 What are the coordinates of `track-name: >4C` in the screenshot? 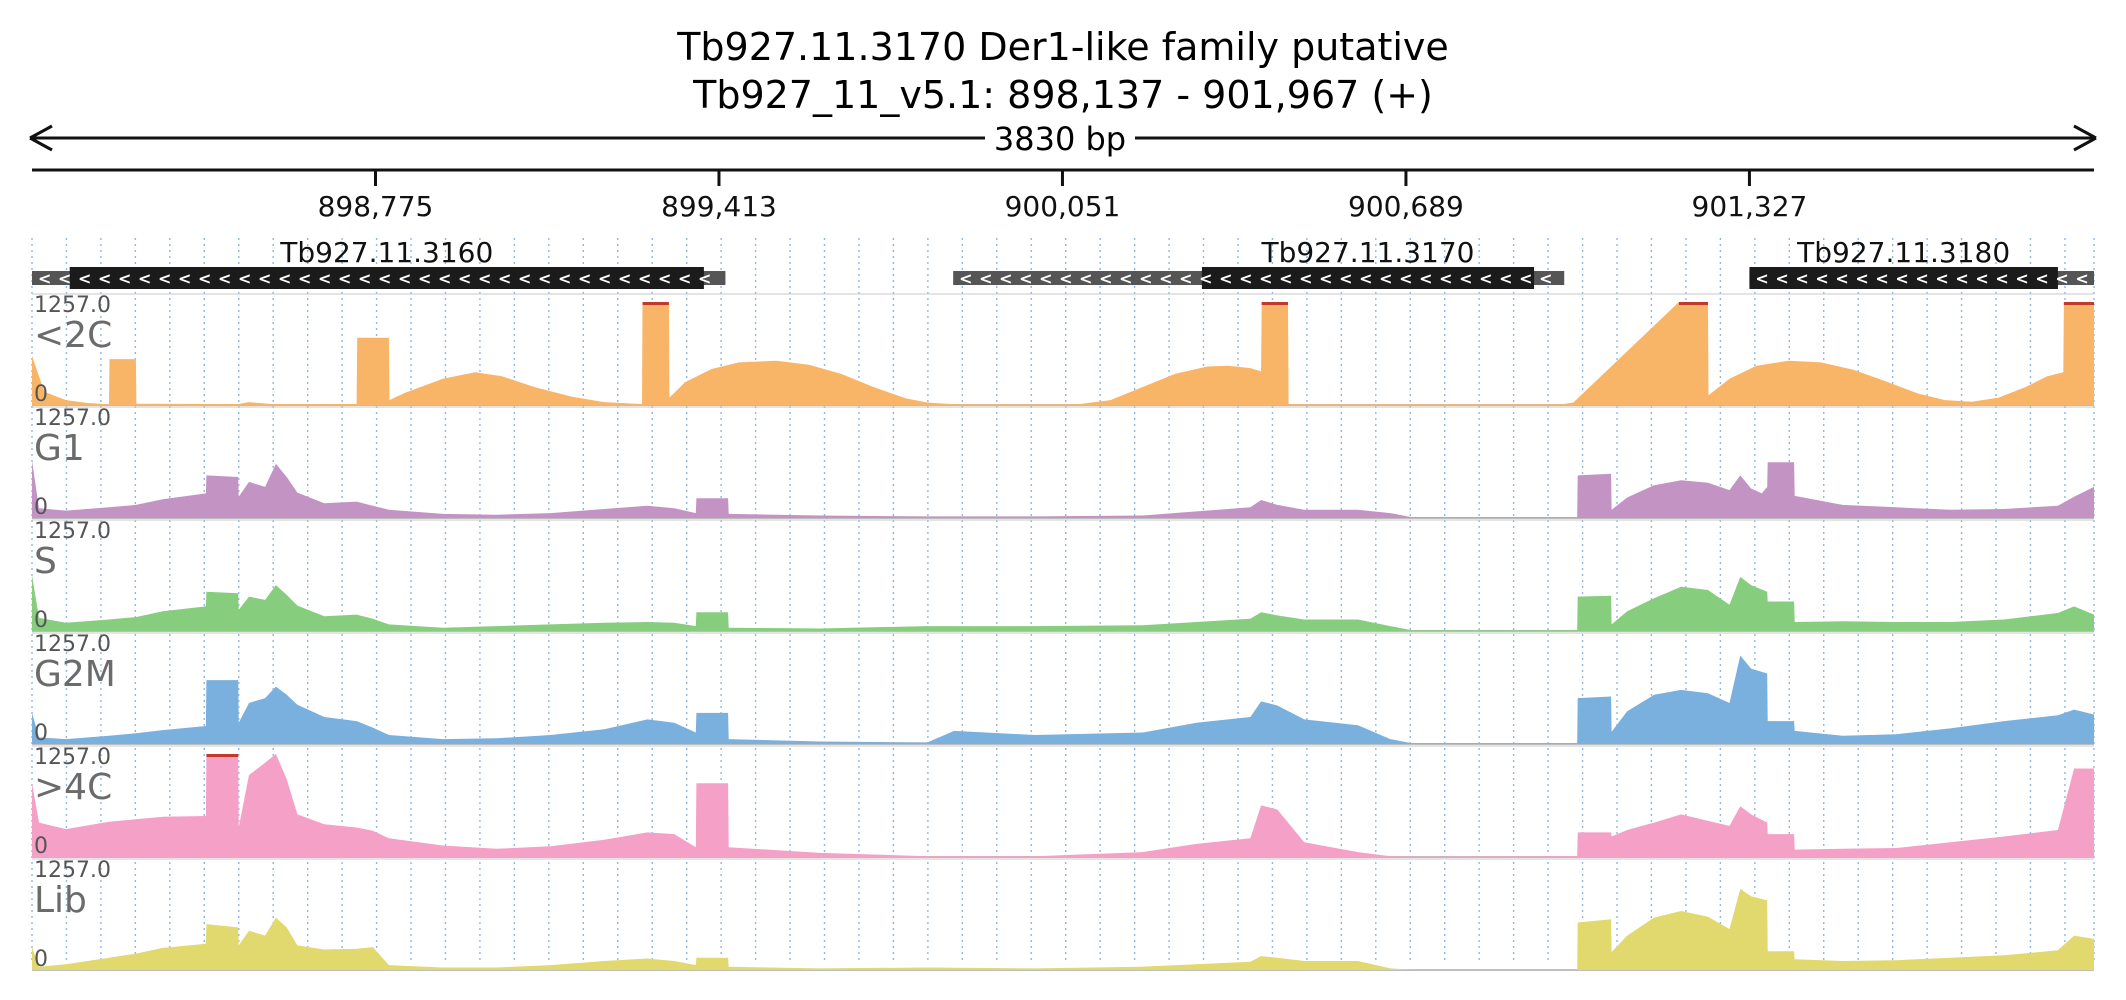 It's located at (73, 787).